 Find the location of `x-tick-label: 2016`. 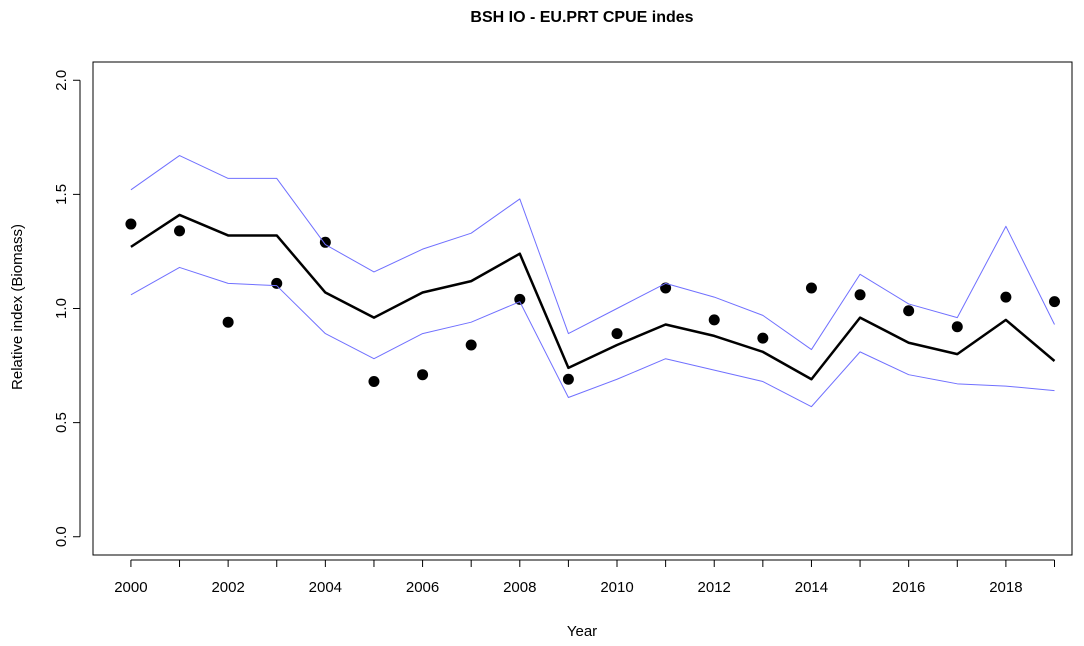

x-tick-label: 2016 is located at coordinates (908, 587).